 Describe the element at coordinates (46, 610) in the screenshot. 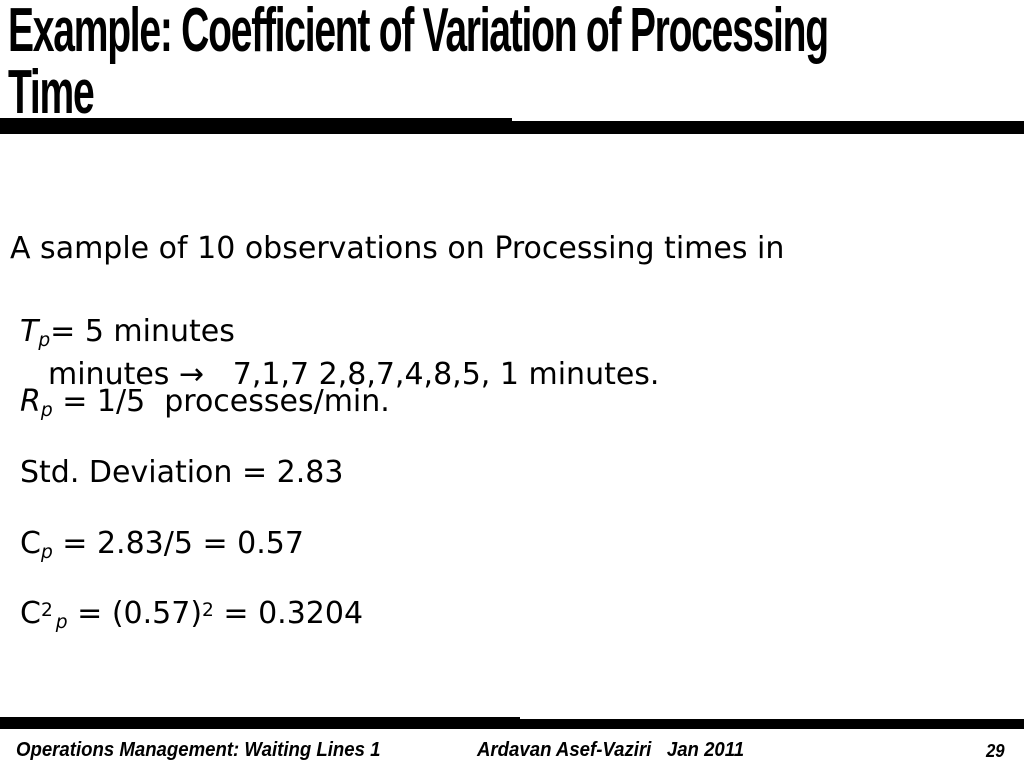

I see `formula-cp-squared-superscript: 2` at that location.